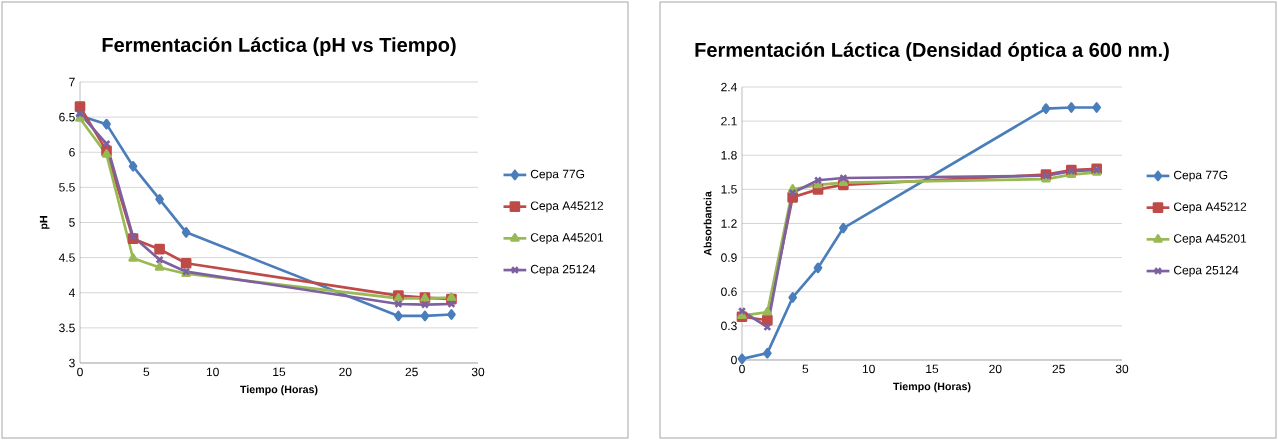  Describe the element at coordinates (729, 155) in the screenshot. I see `y-tick-label: 1.8` at that location.